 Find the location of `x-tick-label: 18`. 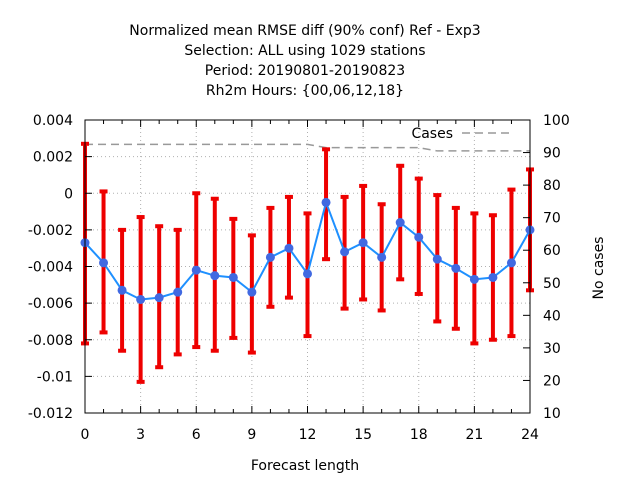

x-tick-label: 18 is located at coordinates (419, 435).